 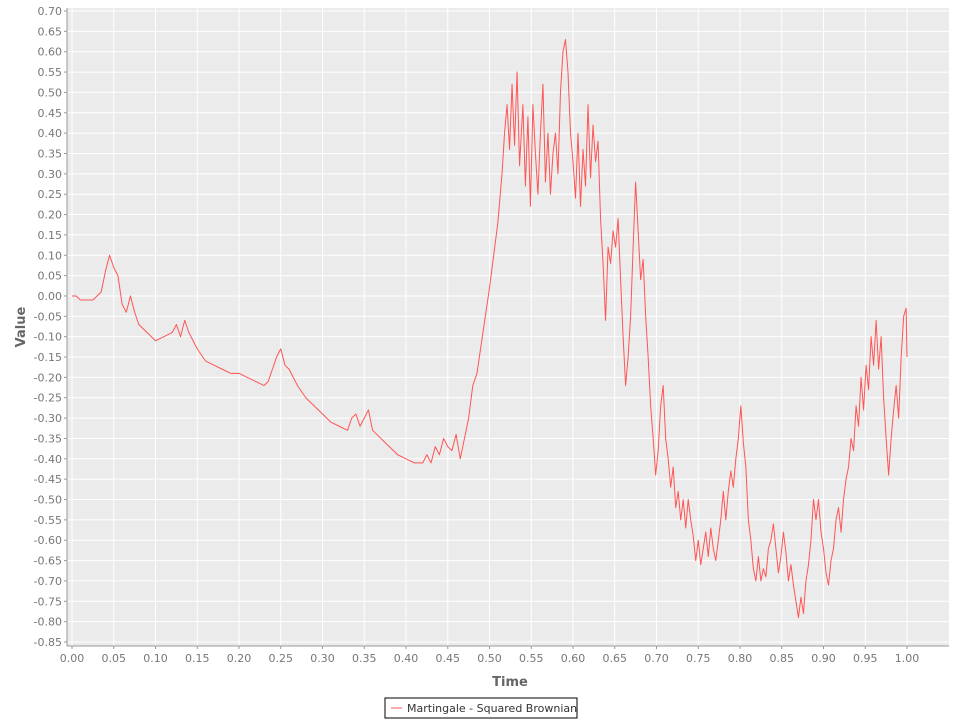 I want to click on x-tick-label: 0.75, so click(x=698, y=658).